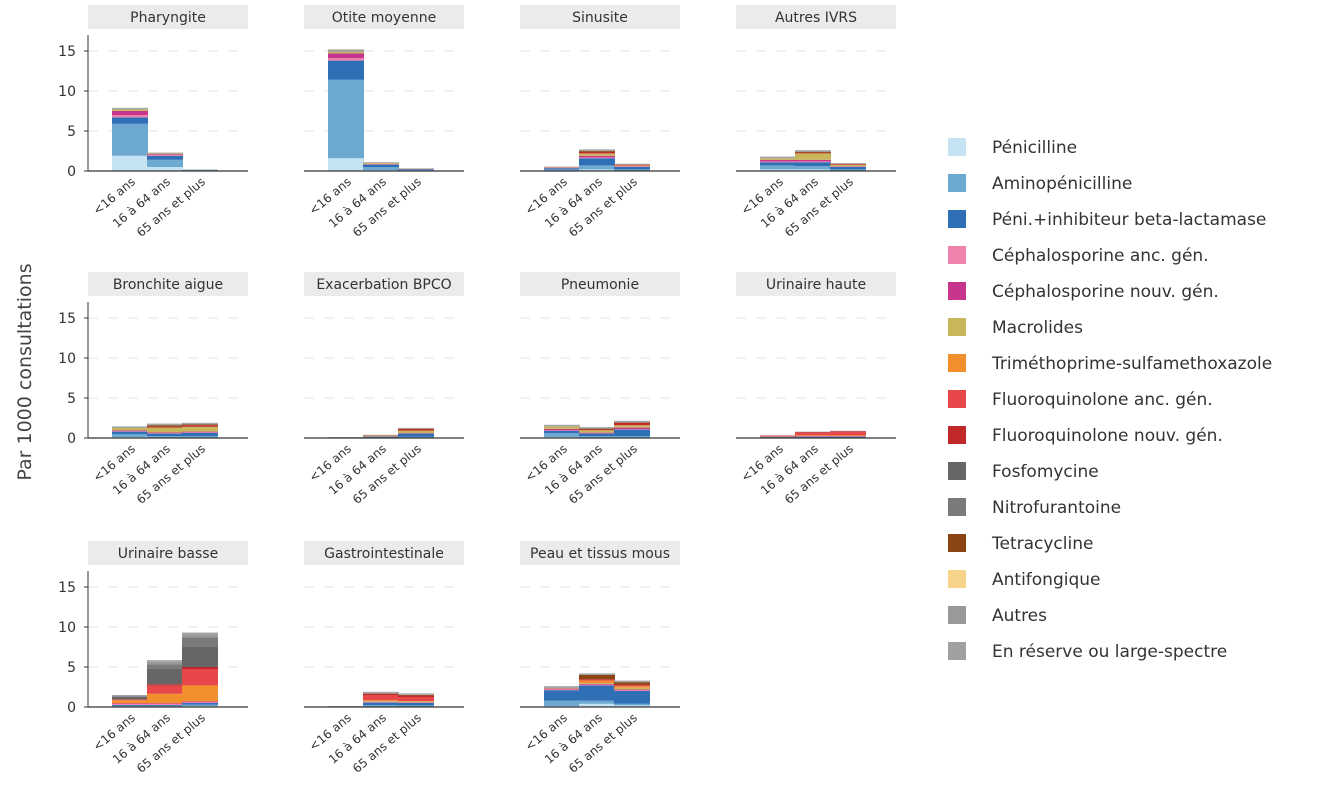  What do you see at coordinates (1083, 292) in the screenshot?
I see `legend-item: Céphalosporine nouv. gén.` at bounding box center [1083, 292].